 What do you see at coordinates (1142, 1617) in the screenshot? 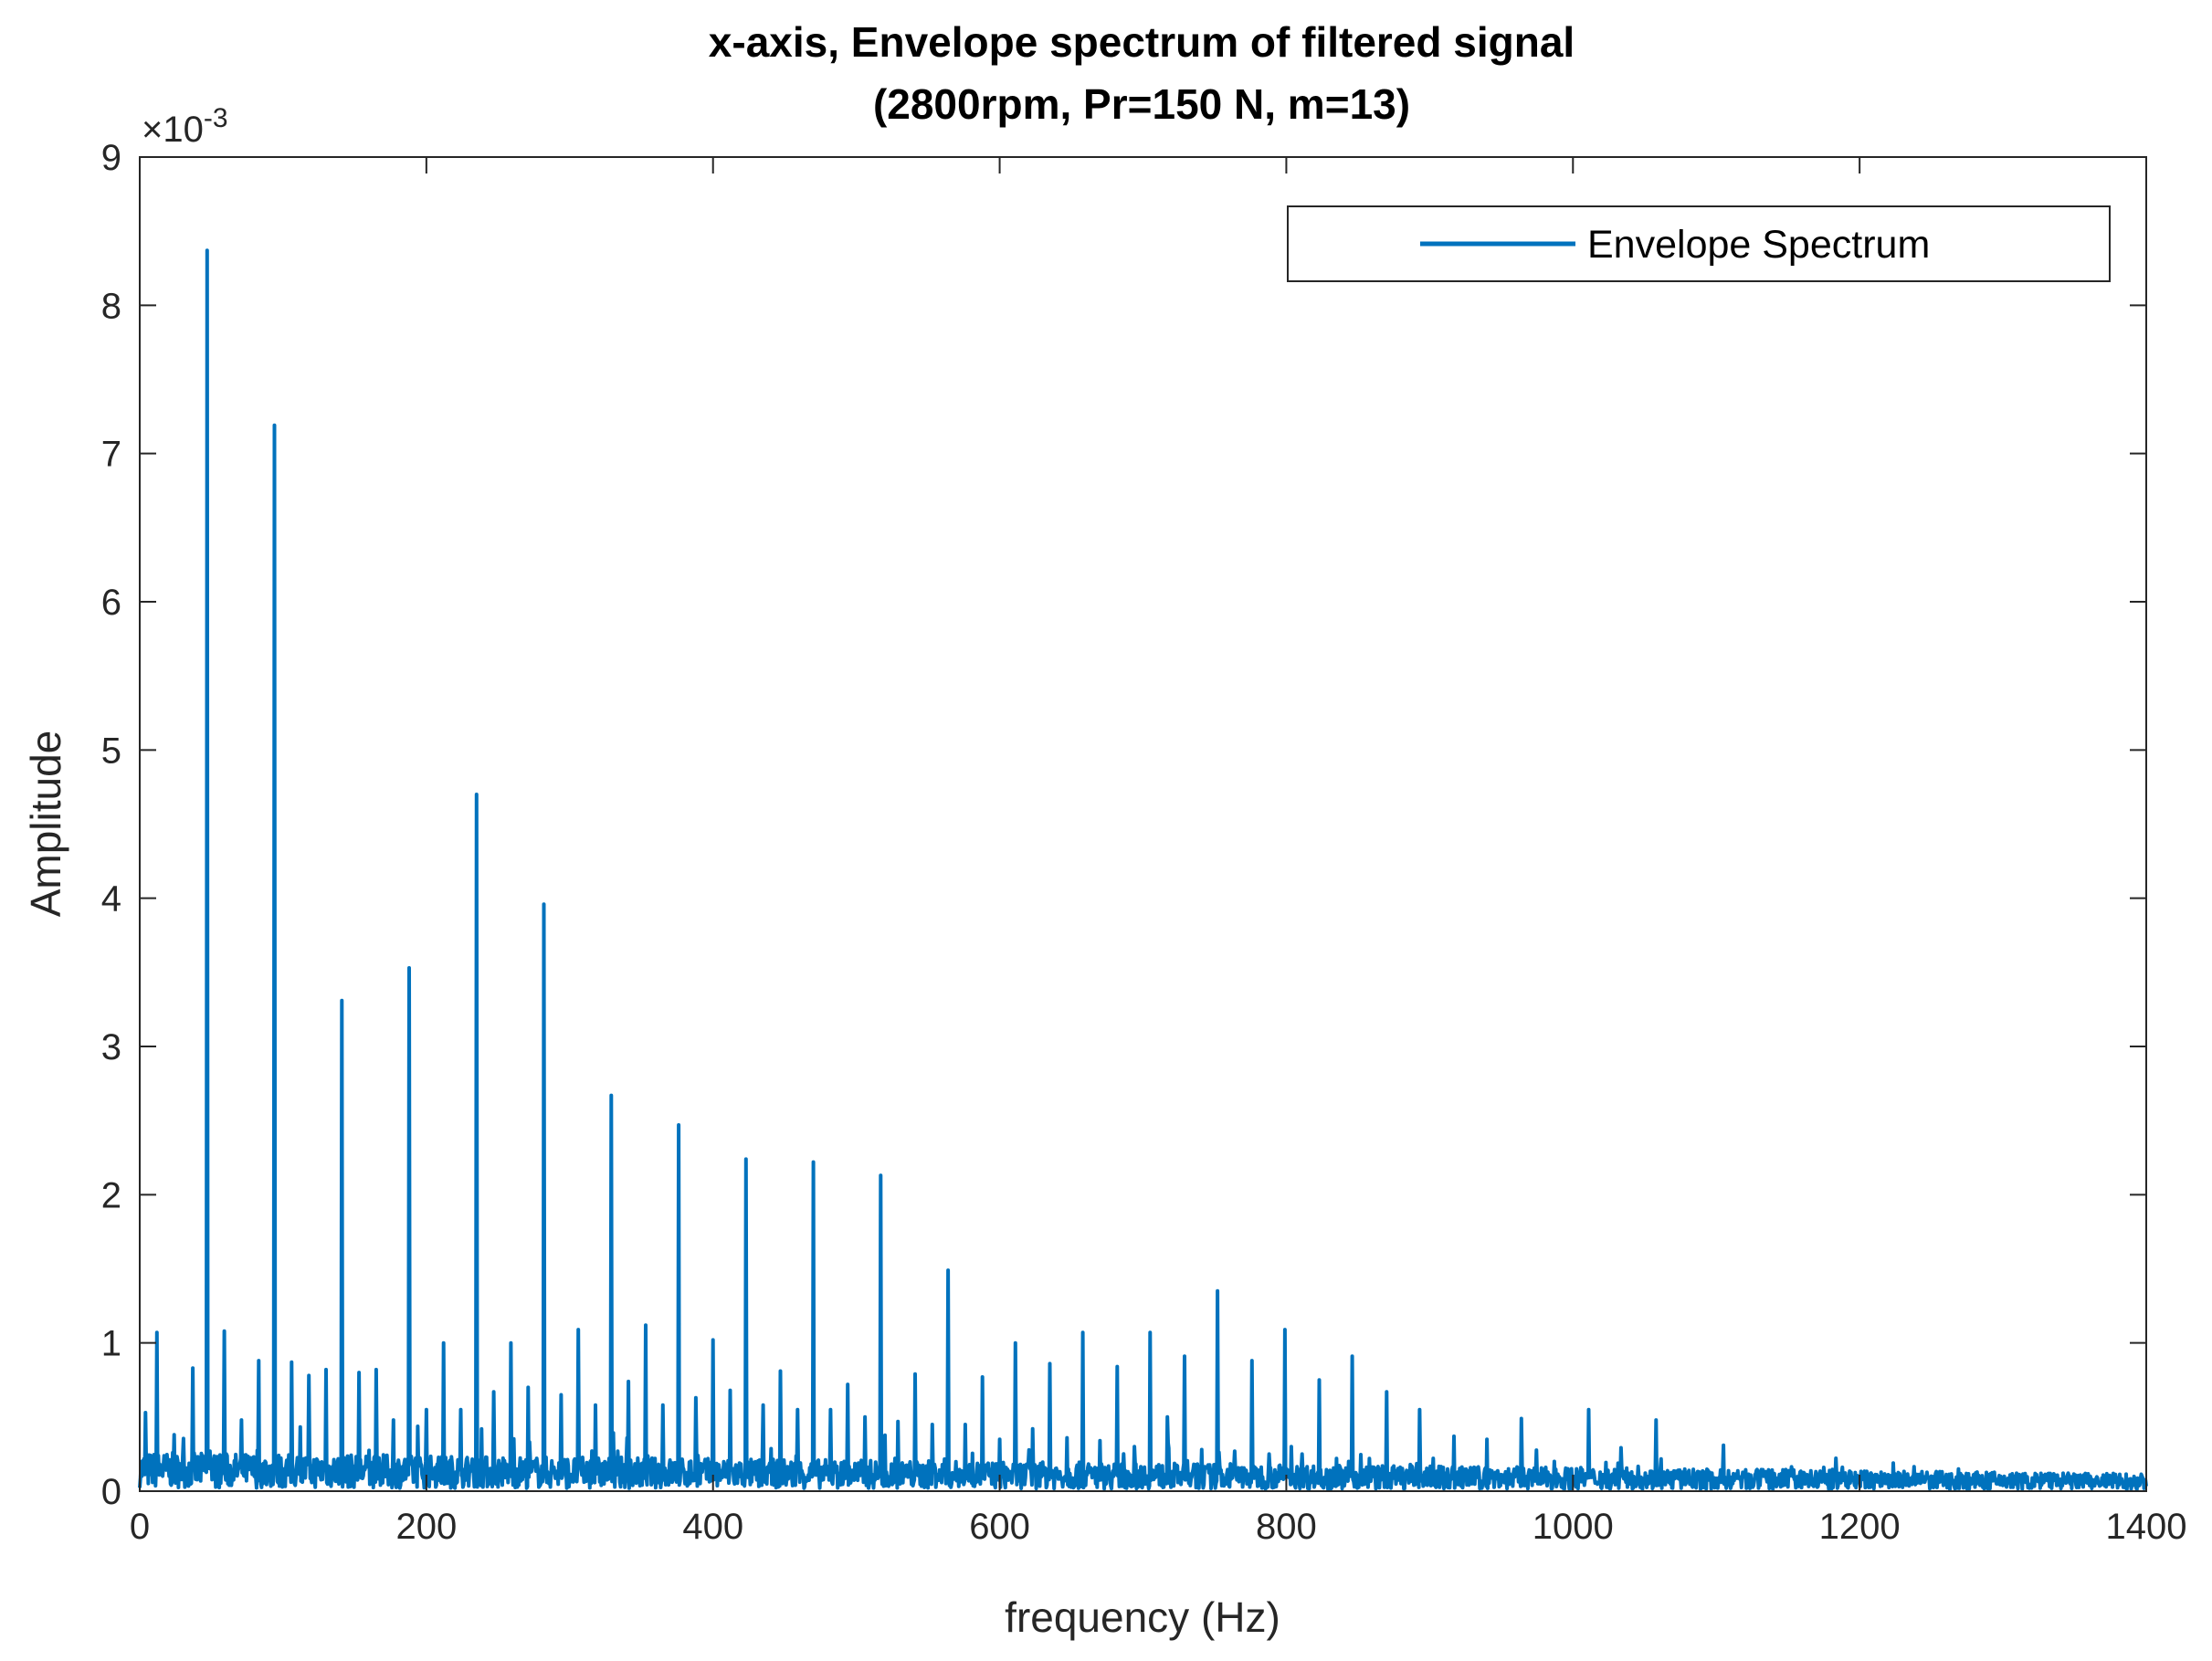
I see `x-axis-label: frequency (Hz)` at bounding box center [1142, 1617].